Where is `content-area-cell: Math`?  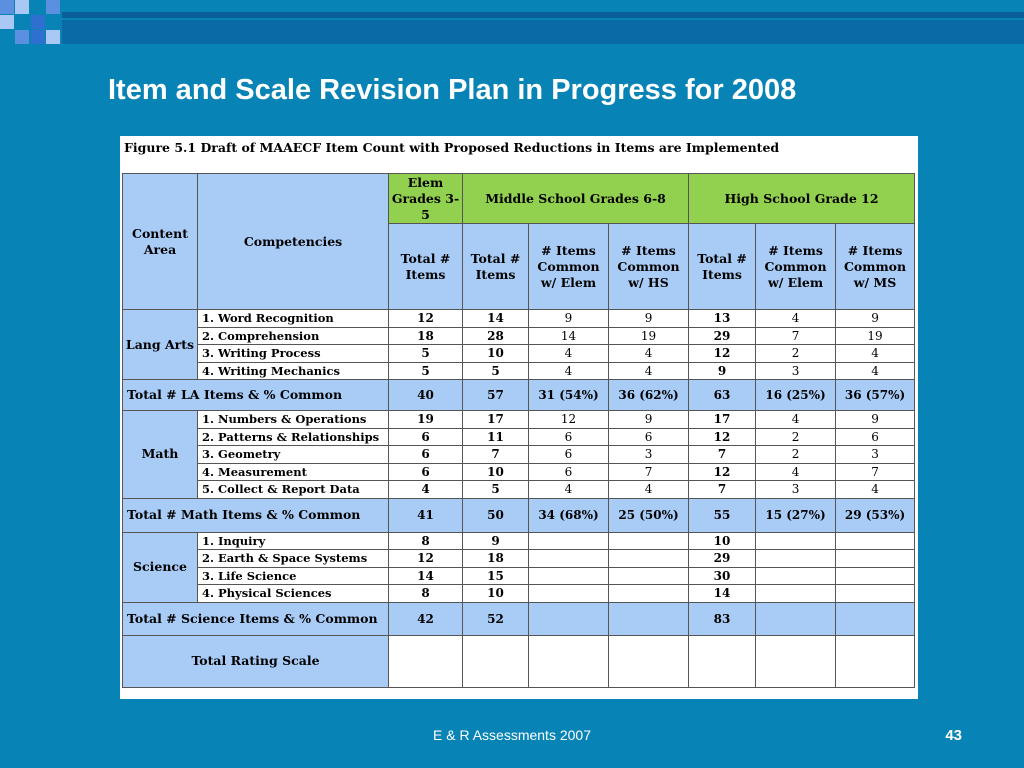 content-area-cell: Math is located at coordinates (160, 454).